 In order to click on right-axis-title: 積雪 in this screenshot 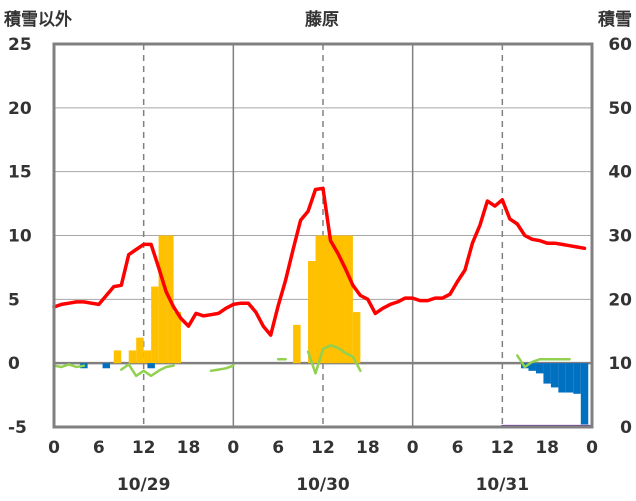, I will do `click(615, 19)`.